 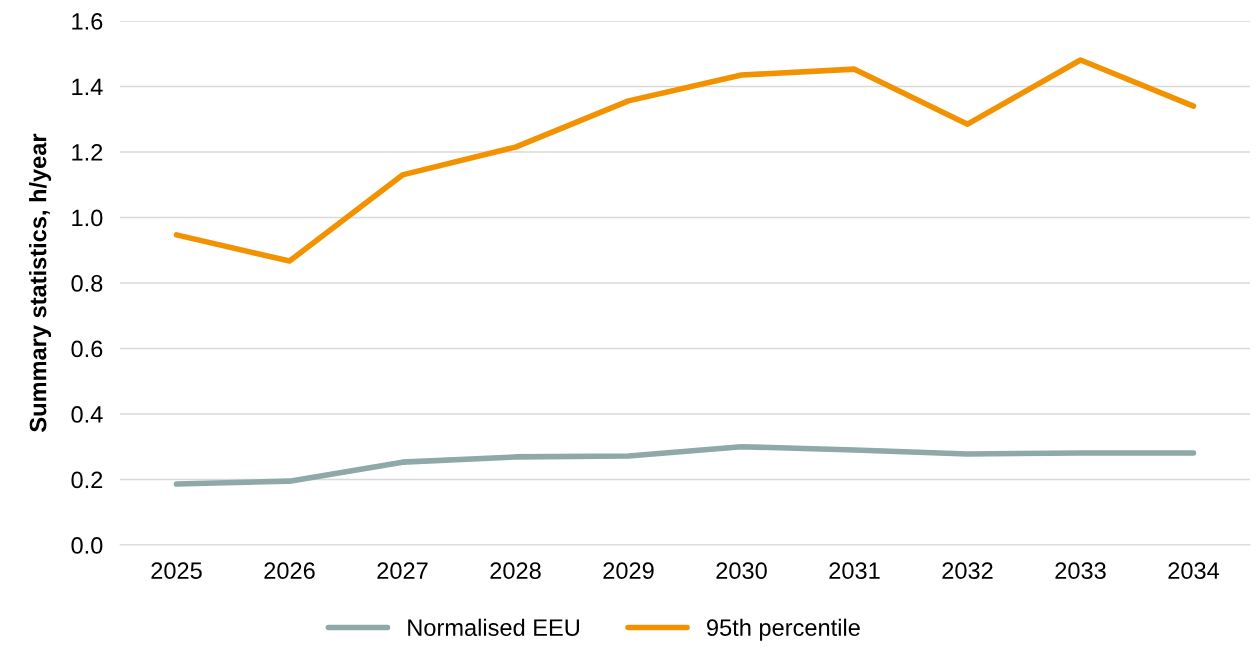 I want to click on x-tick-label: 2026, so click(x=289, y=571).